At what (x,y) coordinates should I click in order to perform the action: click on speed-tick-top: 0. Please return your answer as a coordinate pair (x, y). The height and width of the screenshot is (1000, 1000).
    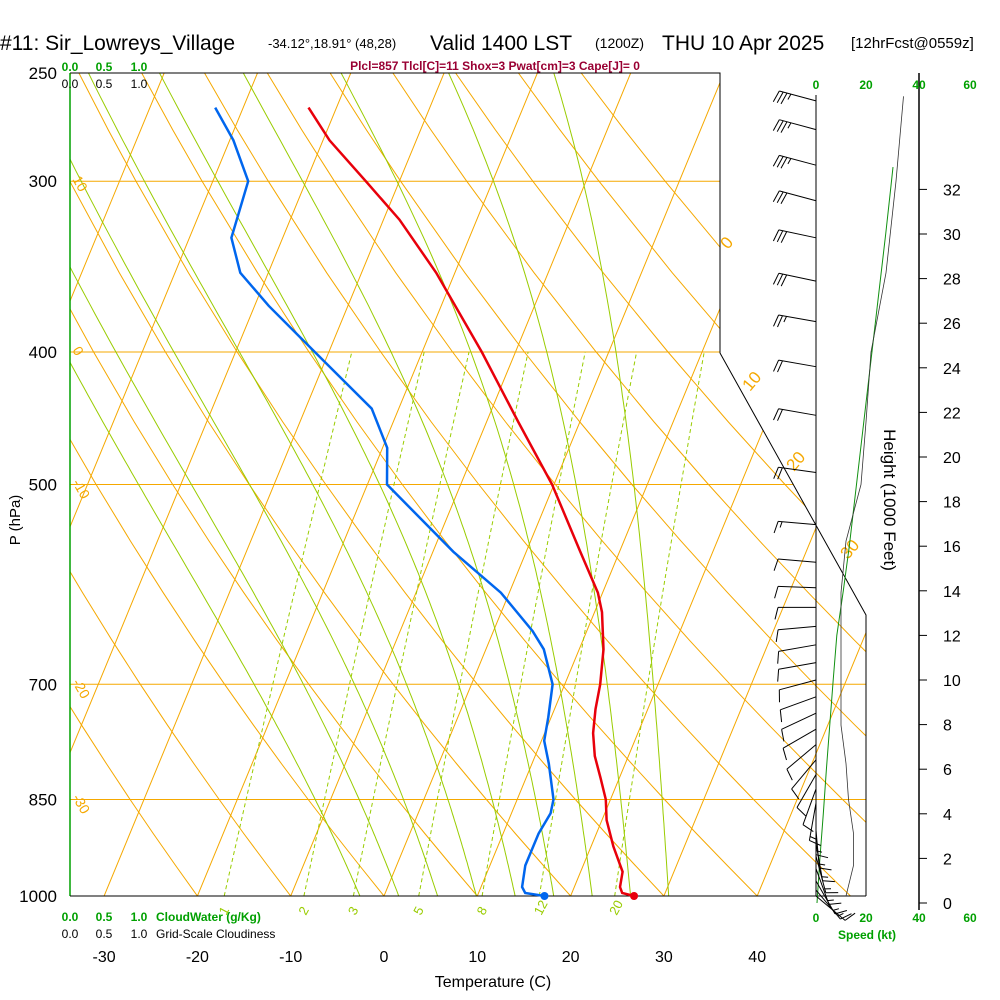
    Looking at the image, I should click on (816, 85).